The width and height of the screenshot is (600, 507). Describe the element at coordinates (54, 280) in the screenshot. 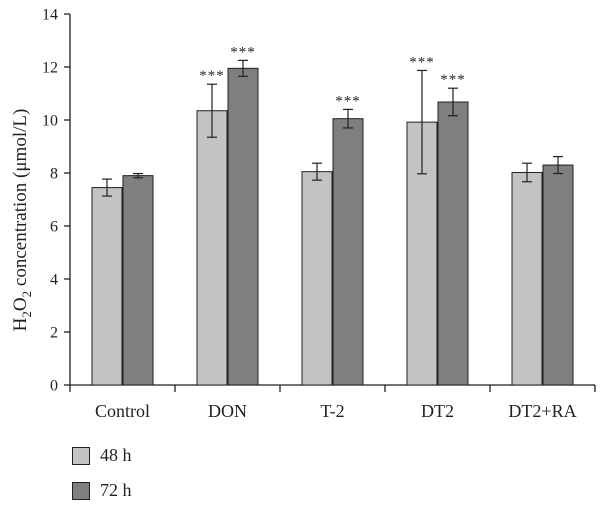

I see `y-tick-label: 4` at that location.